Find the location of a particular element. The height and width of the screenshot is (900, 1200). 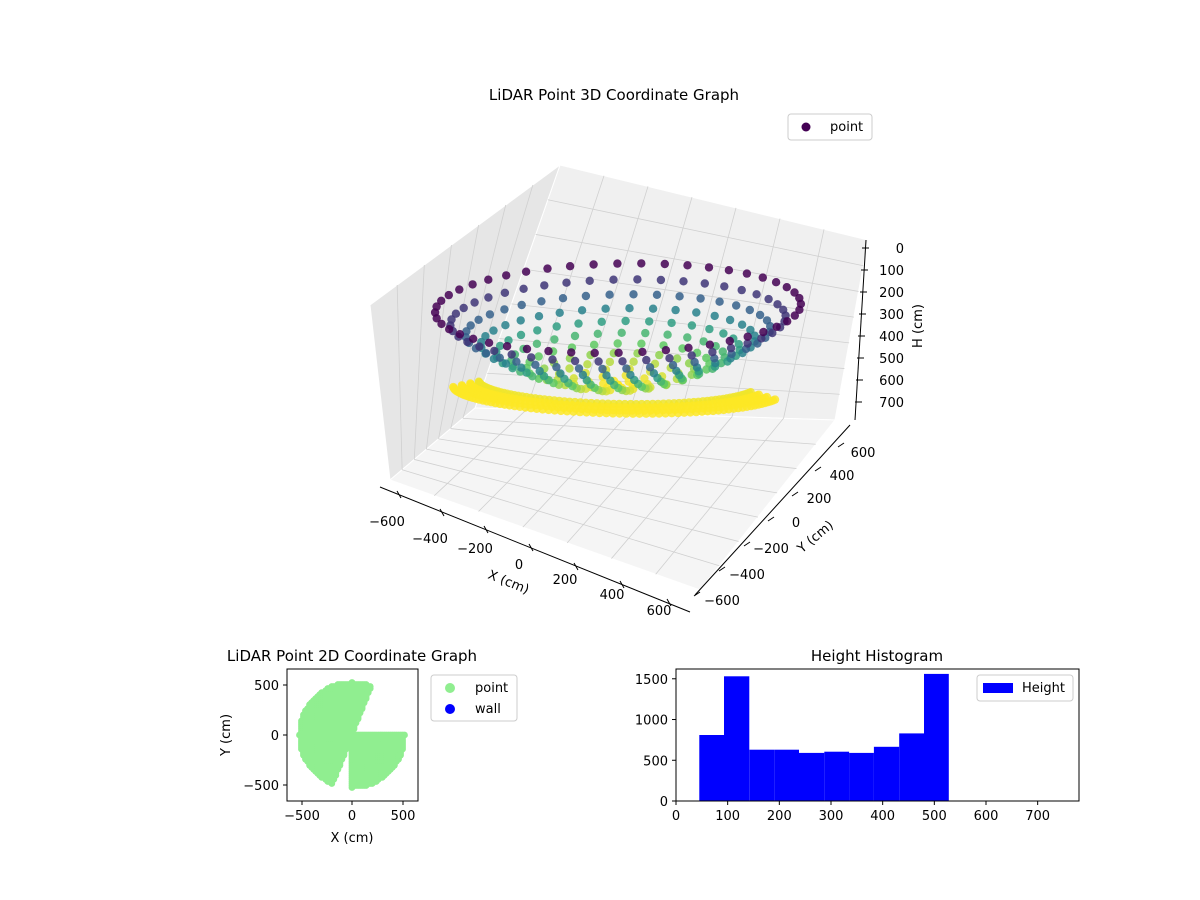

y-axis-line is located at coordinates (772, 510).